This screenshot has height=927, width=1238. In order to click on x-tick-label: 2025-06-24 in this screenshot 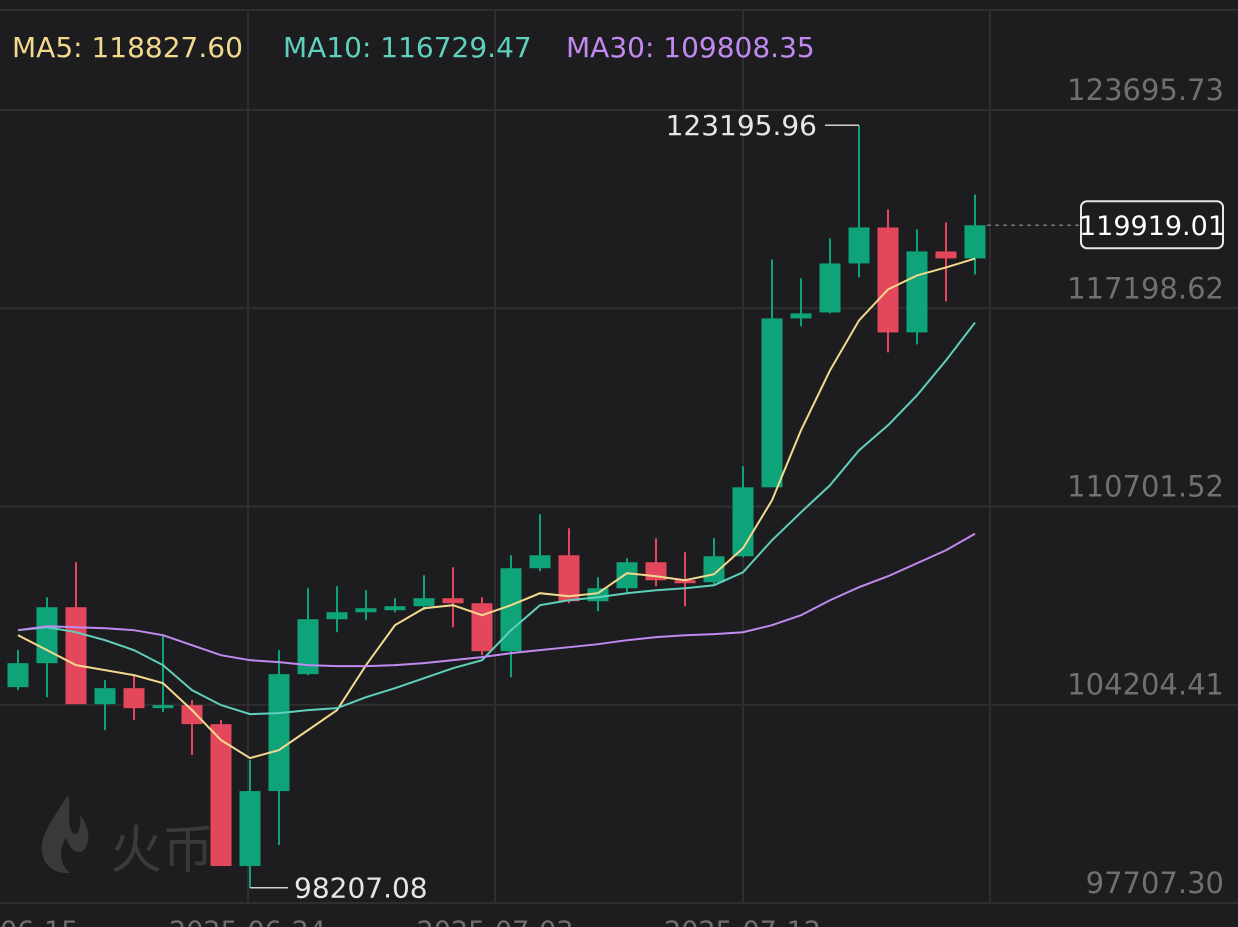, I will do `click(247, 921)`.